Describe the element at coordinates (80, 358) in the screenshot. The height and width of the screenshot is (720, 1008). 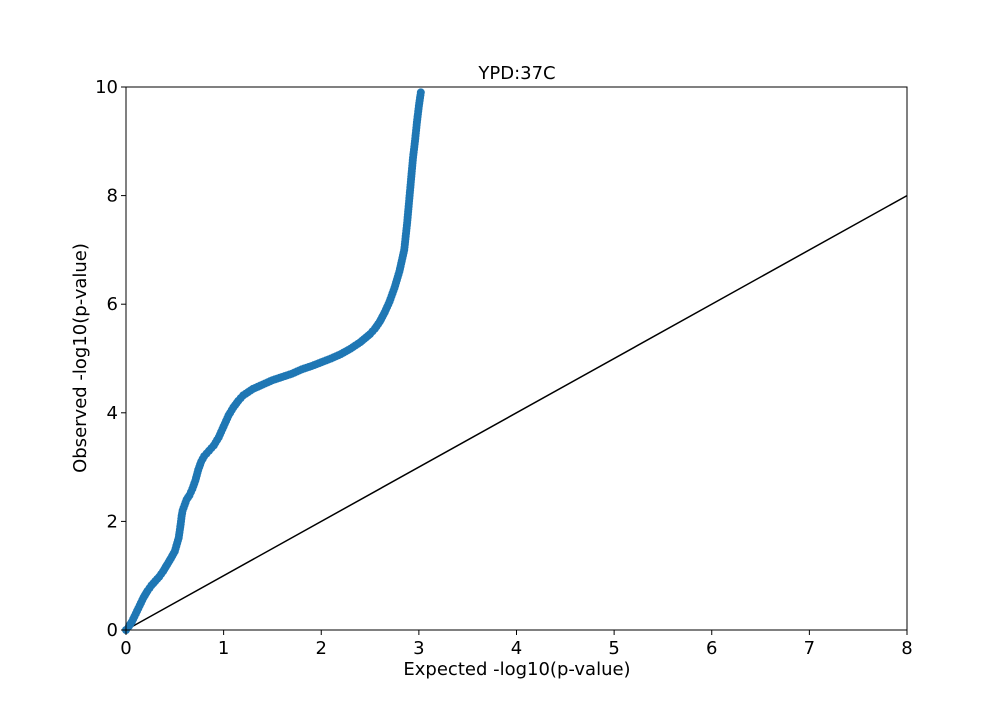
I see `y-axis-label: Observed -log10(p-value)` at that location.